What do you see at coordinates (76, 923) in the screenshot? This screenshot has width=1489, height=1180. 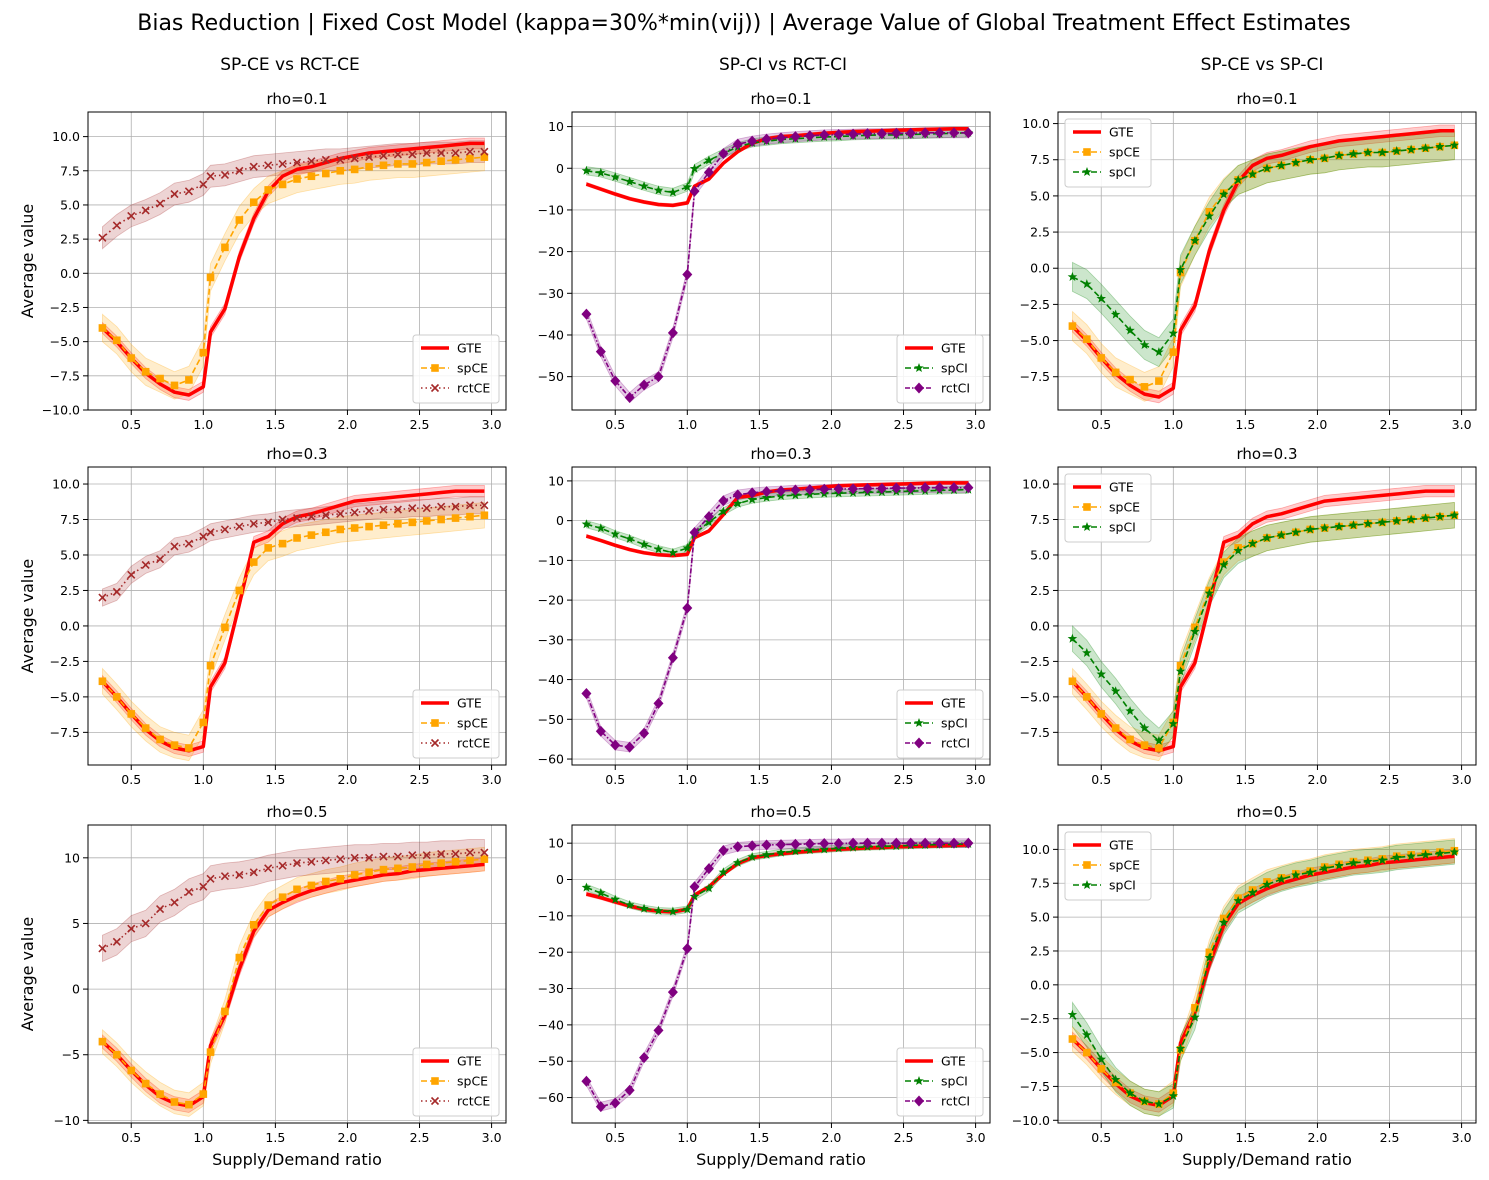 I see `y-tick-label: 5` at bounding box center [76, 923].